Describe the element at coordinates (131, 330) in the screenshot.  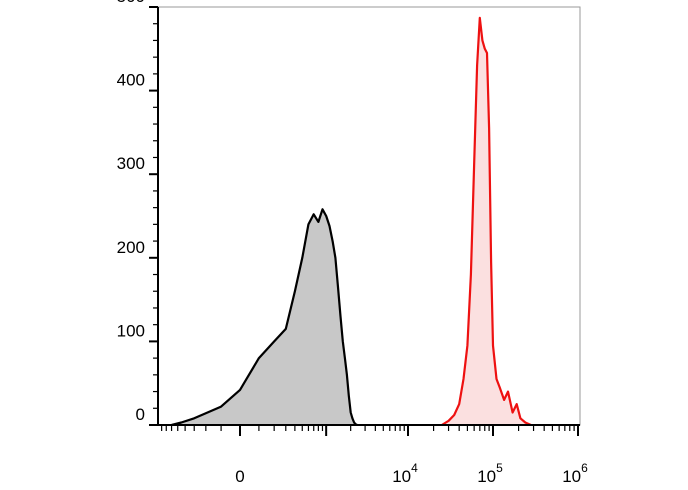
I see `y-tick-label: 100` at that location.